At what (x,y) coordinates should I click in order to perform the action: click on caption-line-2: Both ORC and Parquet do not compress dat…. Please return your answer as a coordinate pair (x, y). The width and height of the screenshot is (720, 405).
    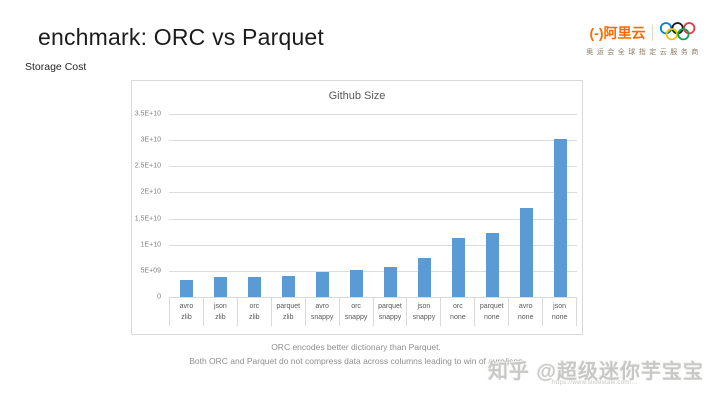
    Looking at the image, I should click on (356, 361).